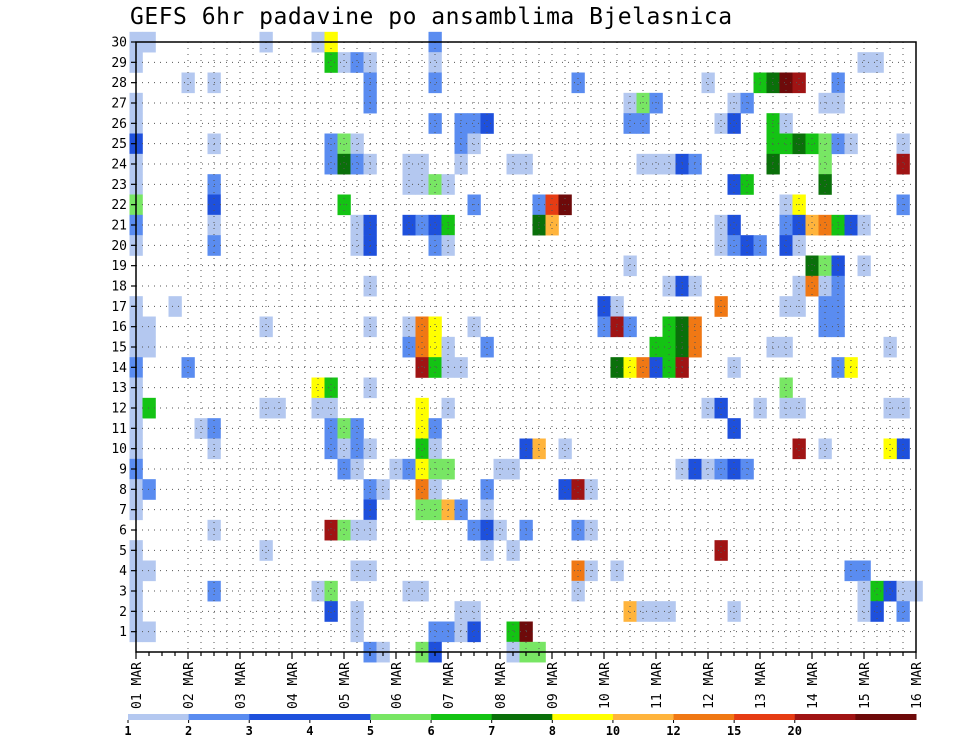 The image size is (960, 742). Describe the element at coordinates (123, 490) in the screenshot. I see `y-tick-label: 8` at that location.